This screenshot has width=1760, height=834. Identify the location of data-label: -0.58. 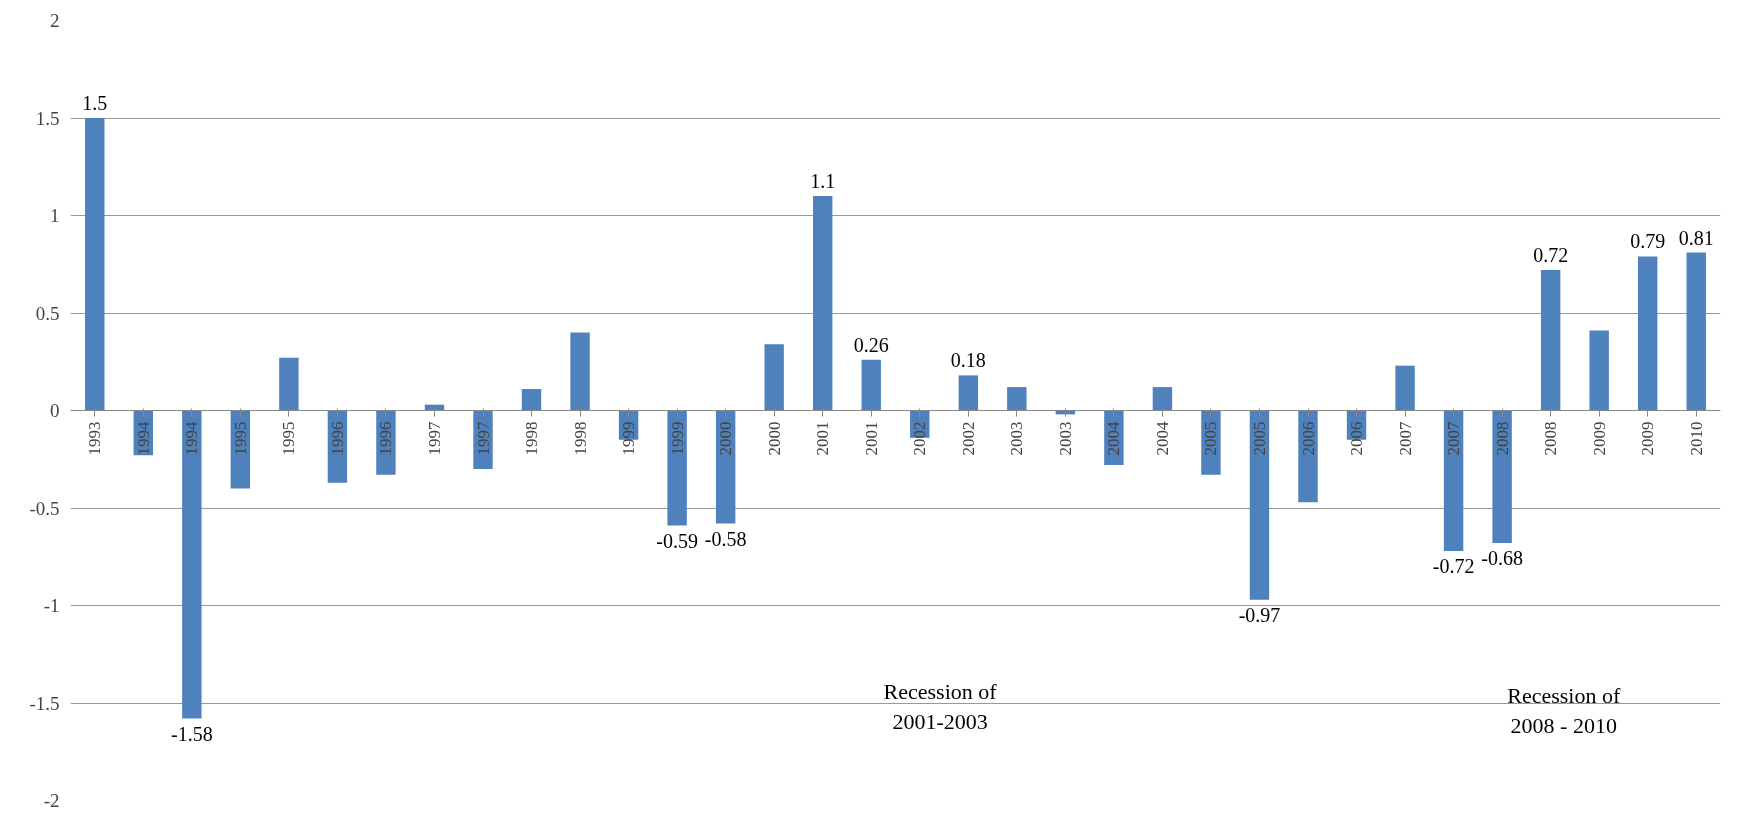
(725, 538).